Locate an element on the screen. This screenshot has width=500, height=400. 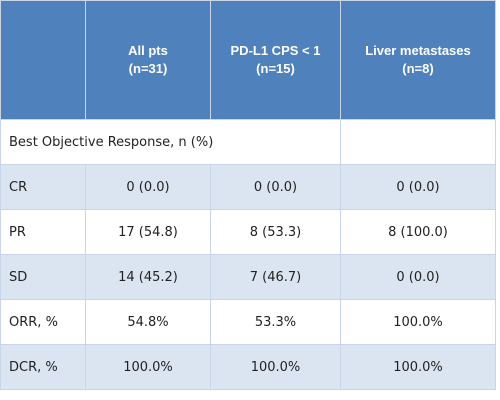
cell: 17 (54.8) is located at coordinates (148, 232).